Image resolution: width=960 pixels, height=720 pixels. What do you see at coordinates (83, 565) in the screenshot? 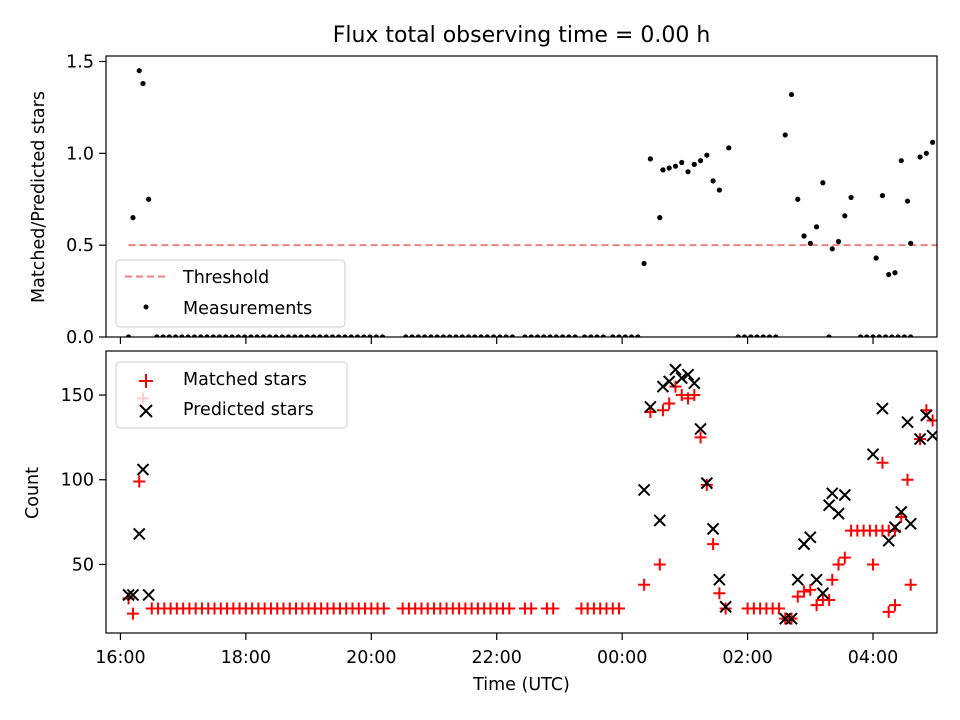
I see `count-y-tick-label: 50` at bounding box center [83, 565].